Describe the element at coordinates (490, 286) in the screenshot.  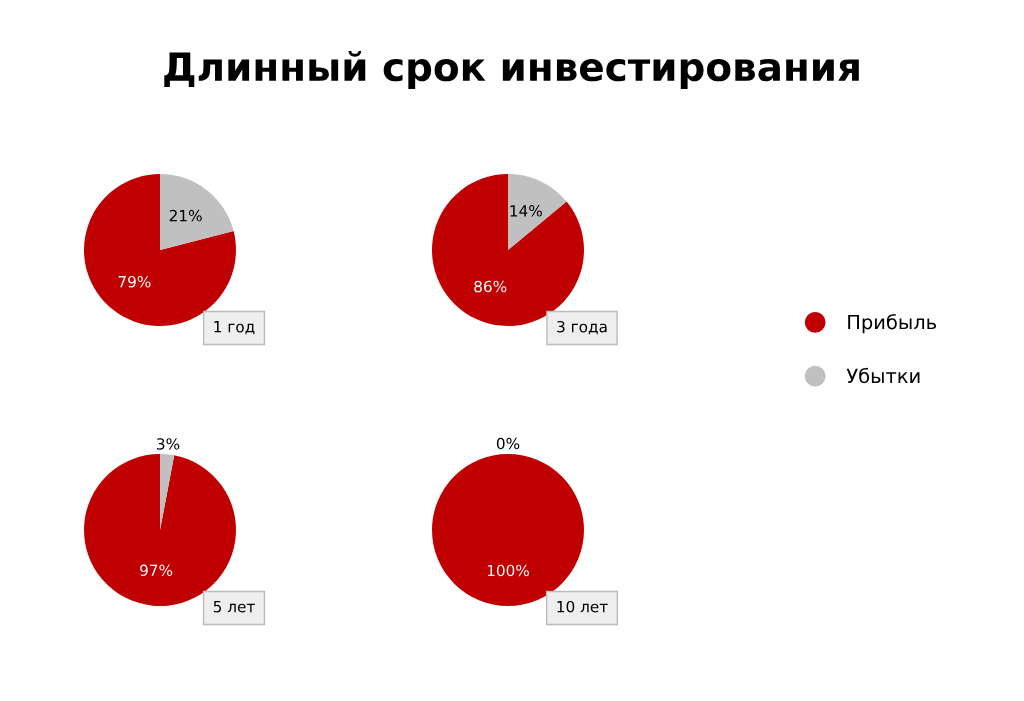
I see `data-label: 86%` at that location.